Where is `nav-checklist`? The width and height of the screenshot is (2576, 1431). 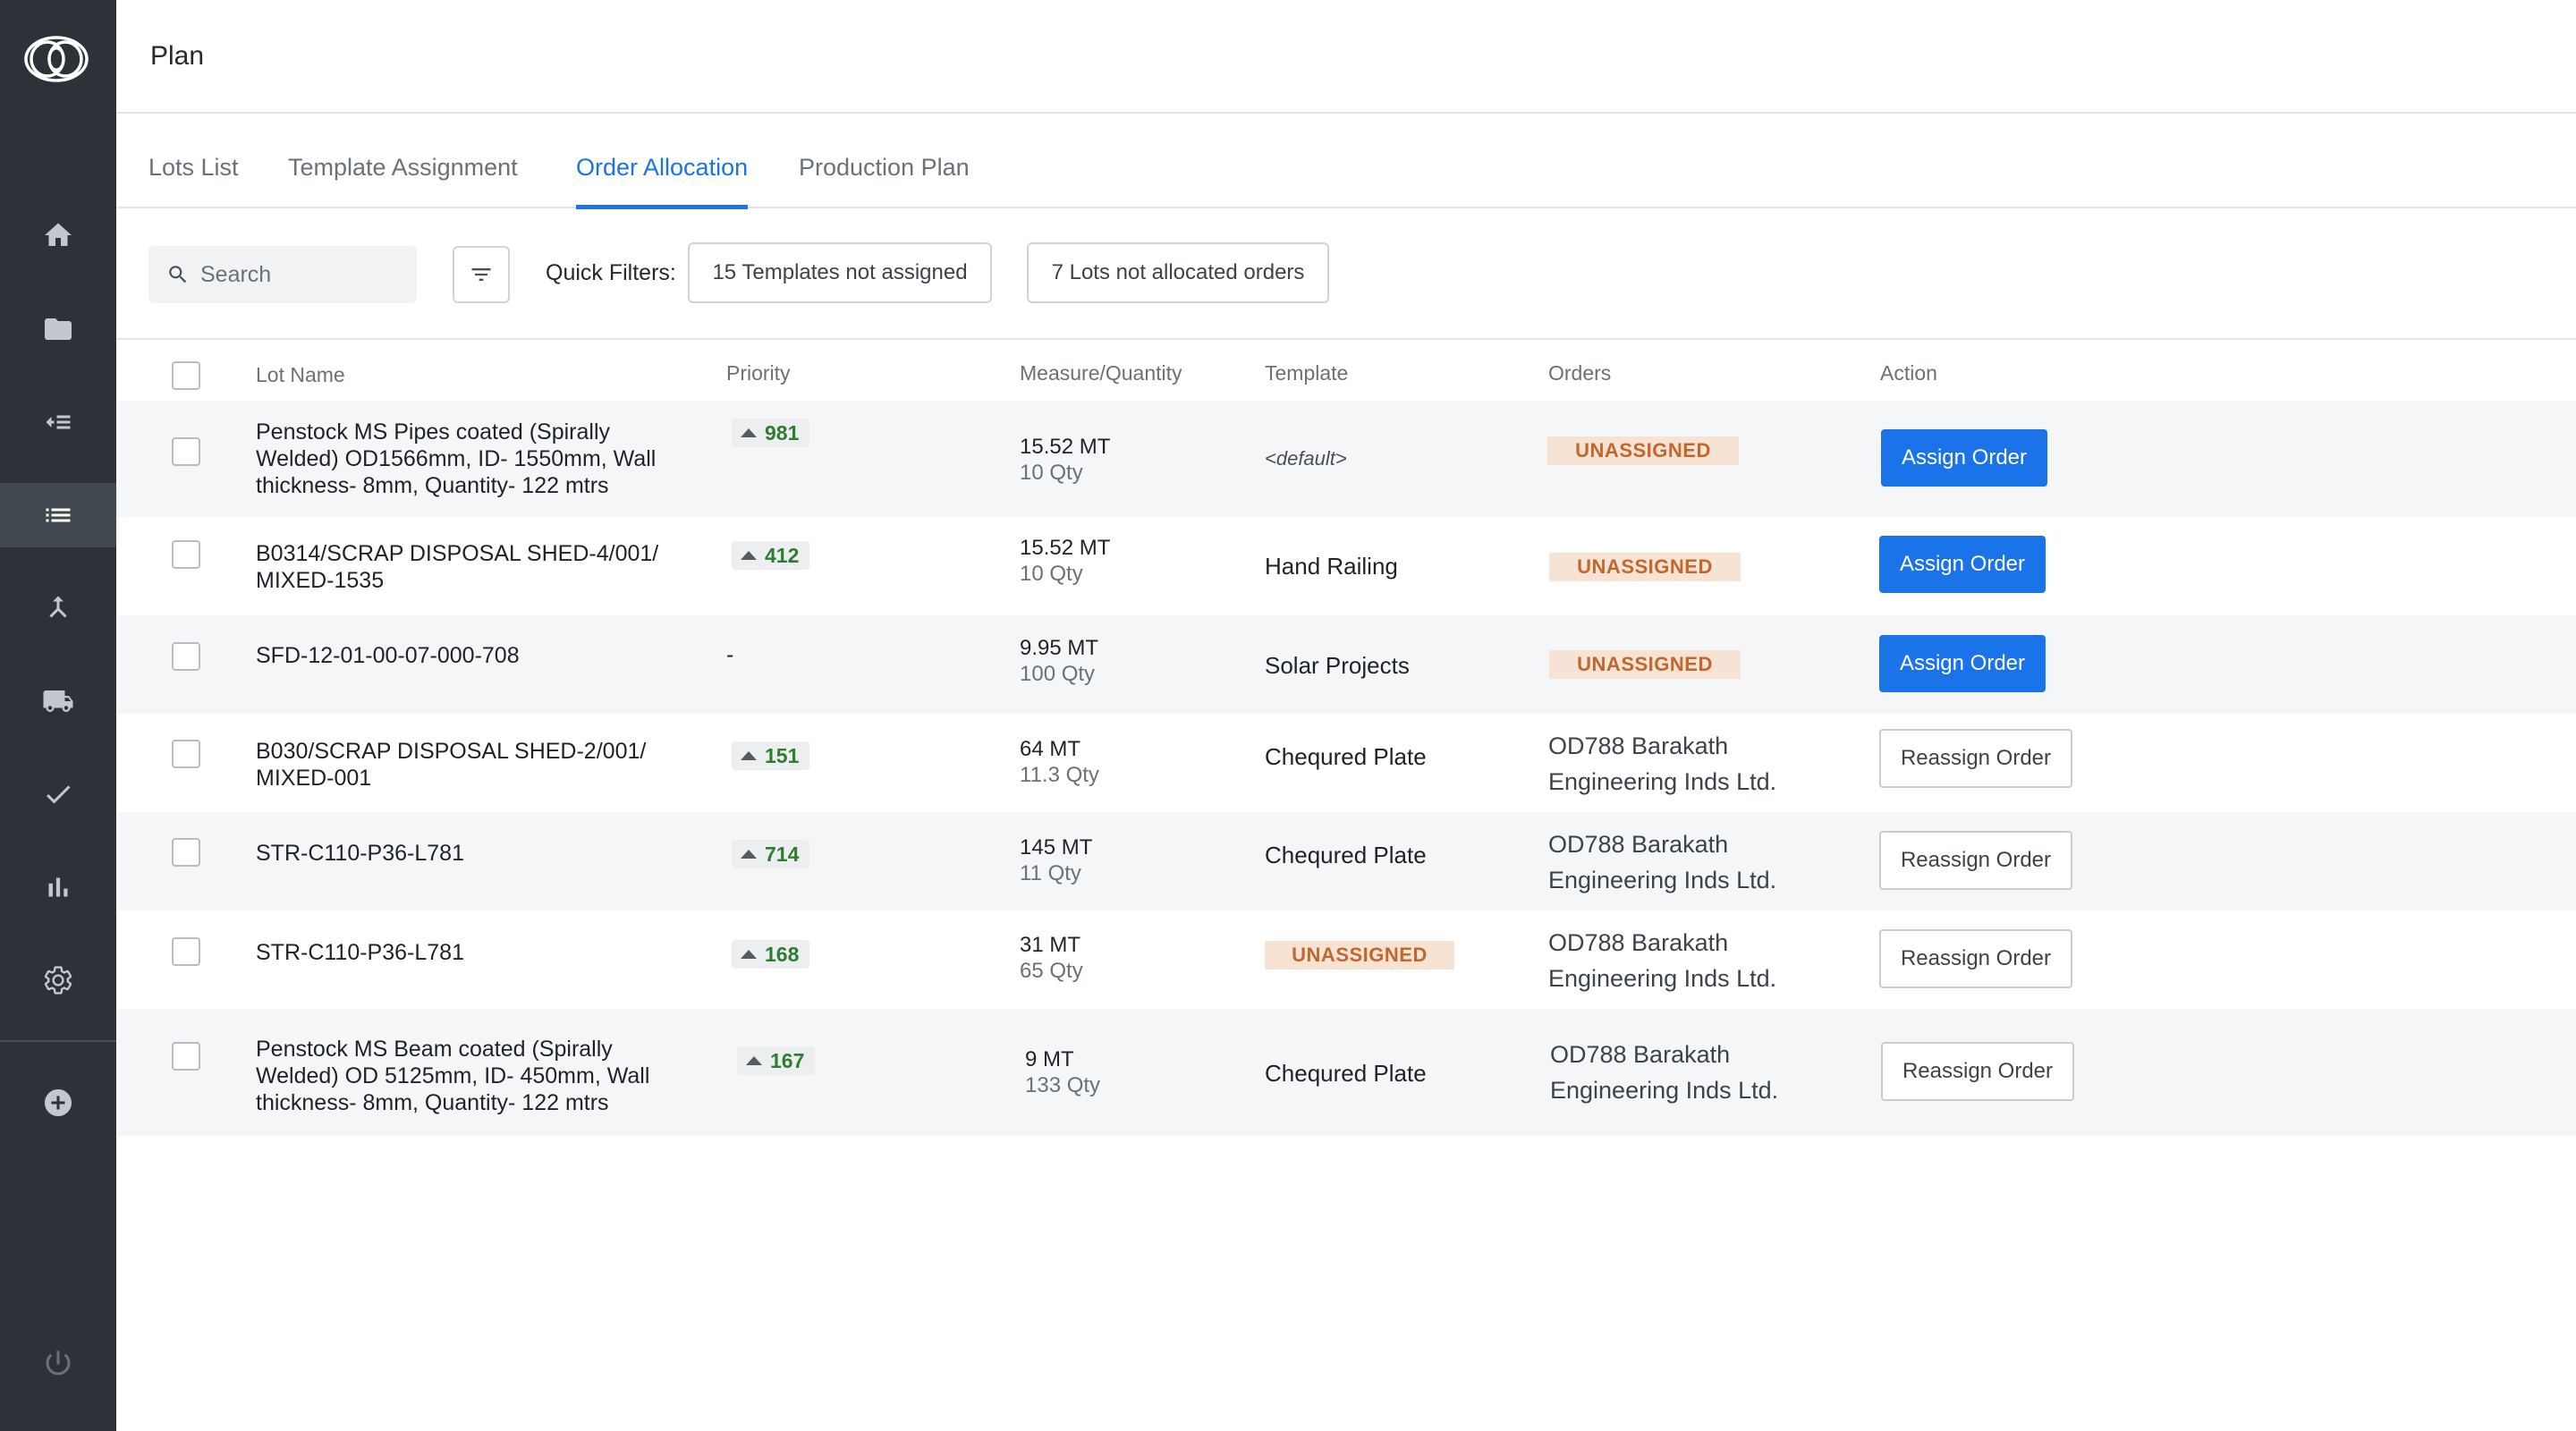 nav-checklist is located at coordinates (58, 422).